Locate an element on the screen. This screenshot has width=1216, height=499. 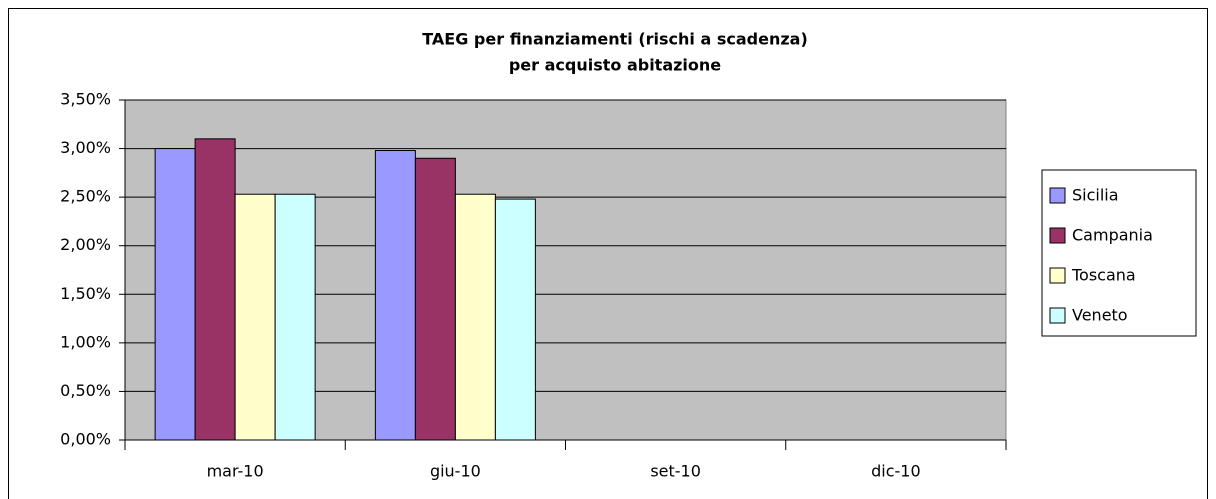
x-tick-label: giu-10 is located at coordinates (455, 471).